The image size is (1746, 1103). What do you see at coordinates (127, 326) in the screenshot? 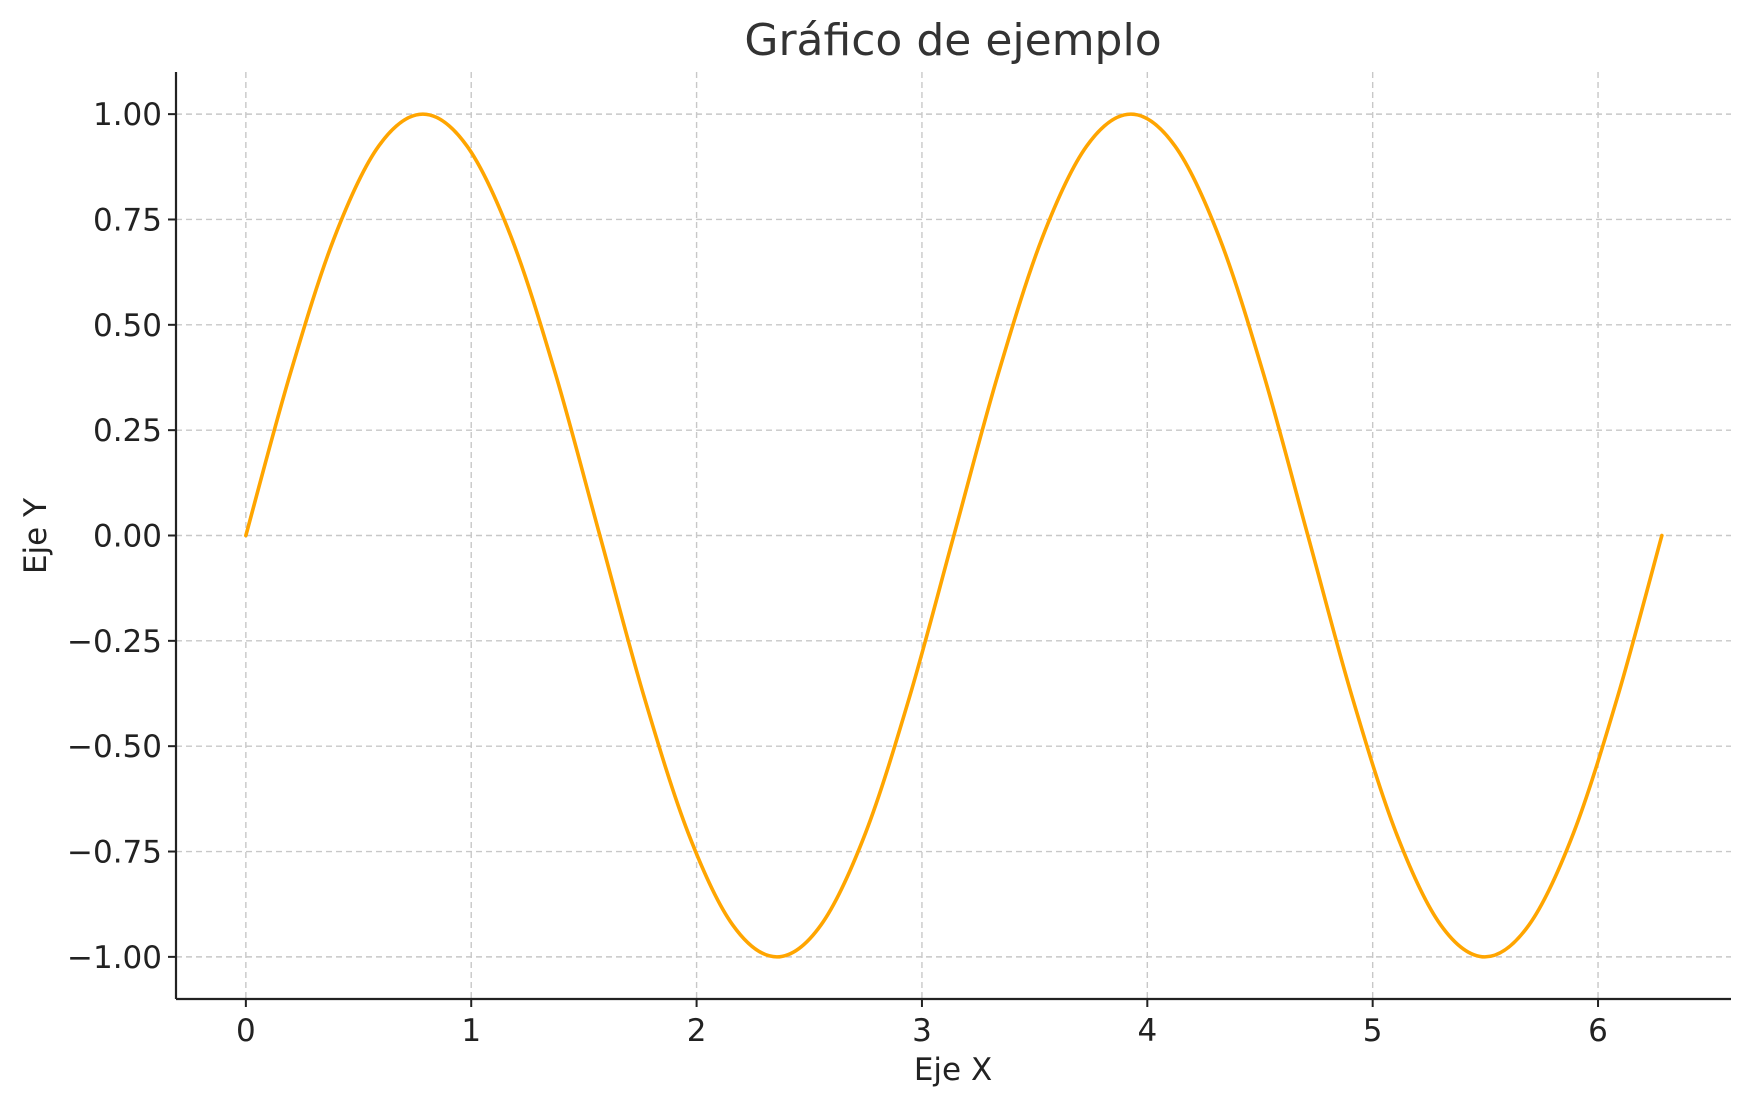
I see `y-tick-label: 0.50` at bounding box center [127, 326].